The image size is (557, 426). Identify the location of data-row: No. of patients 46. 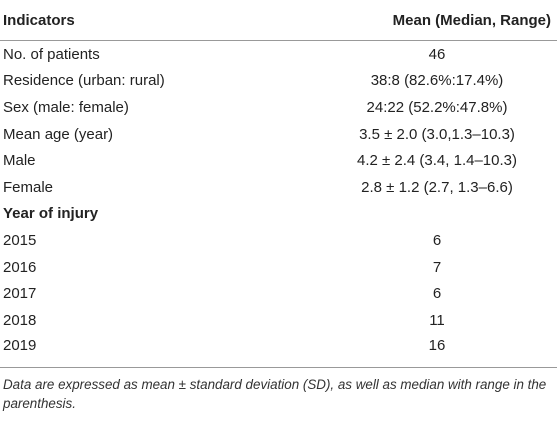
(278, 54).